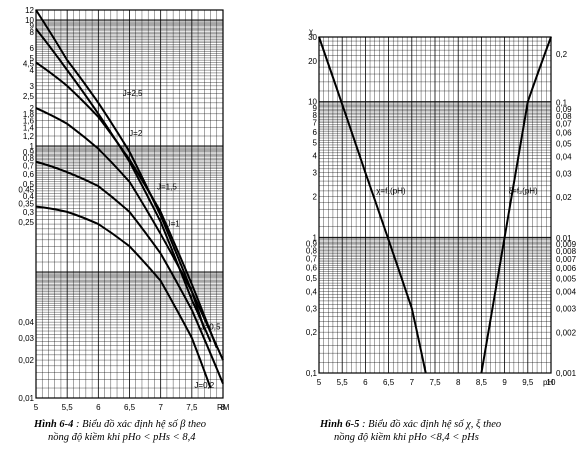  What do you see at coordinates (26, 222) in the screenshot?
I see `y-tick-label: 0,25` at bounding box center [26, 222].